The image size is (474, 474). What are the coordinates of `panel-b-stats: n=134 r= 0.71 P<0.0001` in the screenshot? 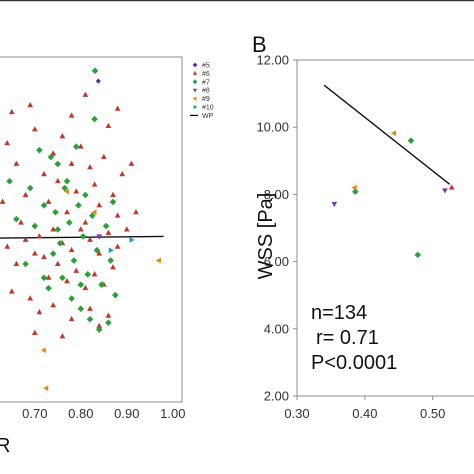 It's located at (354, 338).